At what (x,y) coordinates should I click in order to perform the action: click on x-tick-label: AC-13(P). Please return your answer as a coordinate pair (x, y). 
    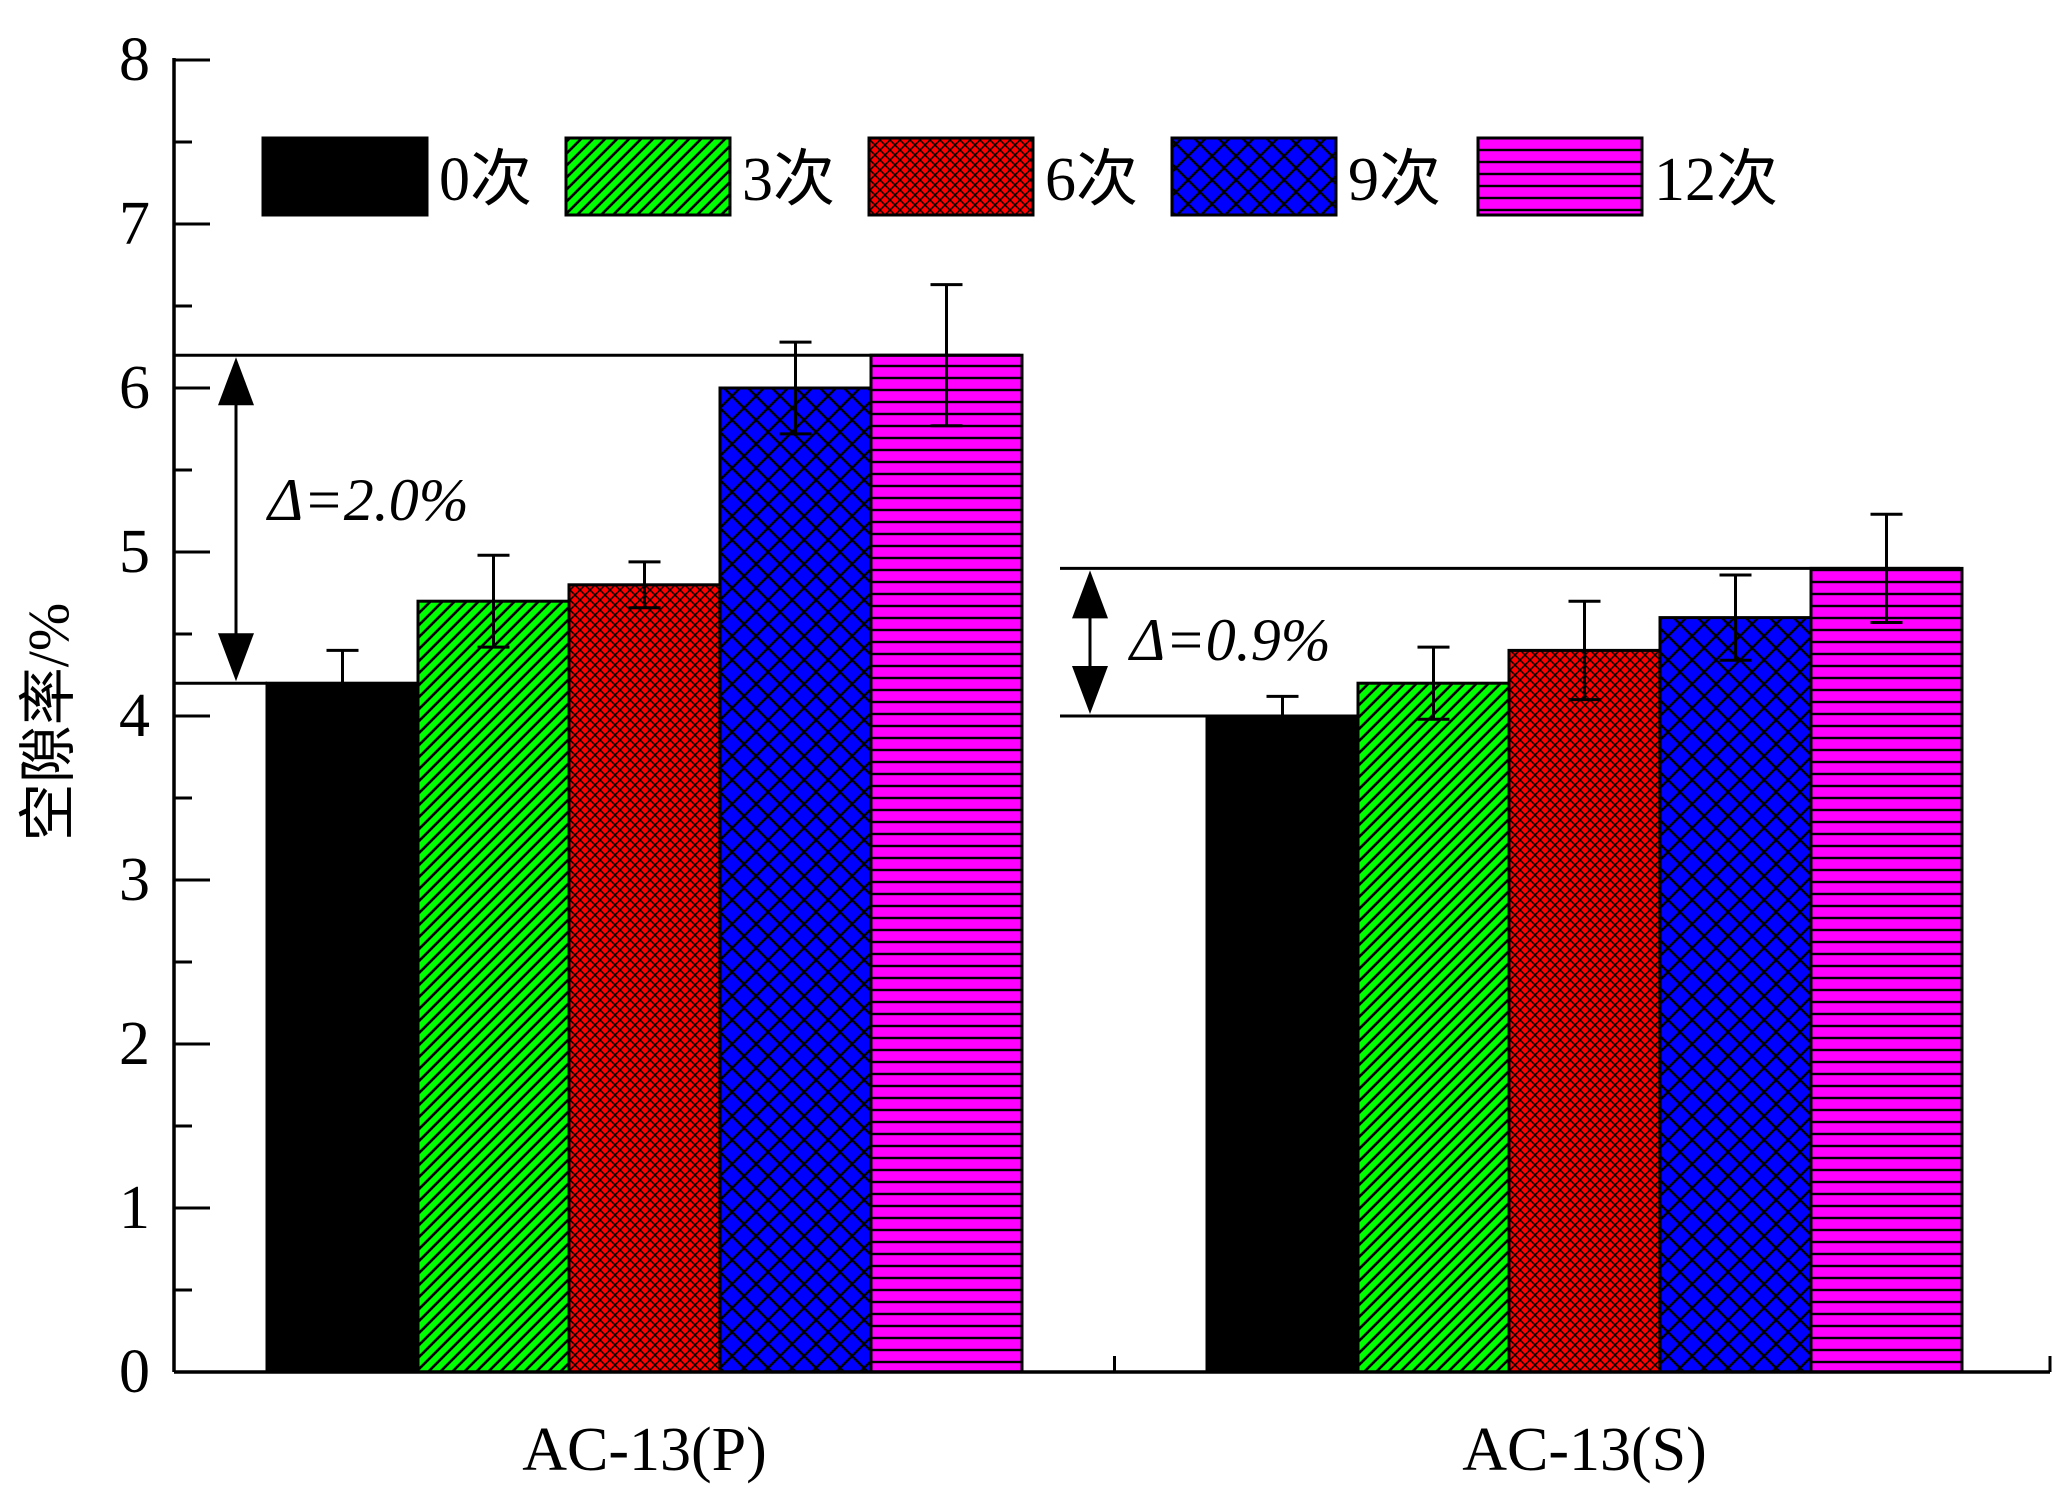
    Looking at the image, I should click on (644, 1450).